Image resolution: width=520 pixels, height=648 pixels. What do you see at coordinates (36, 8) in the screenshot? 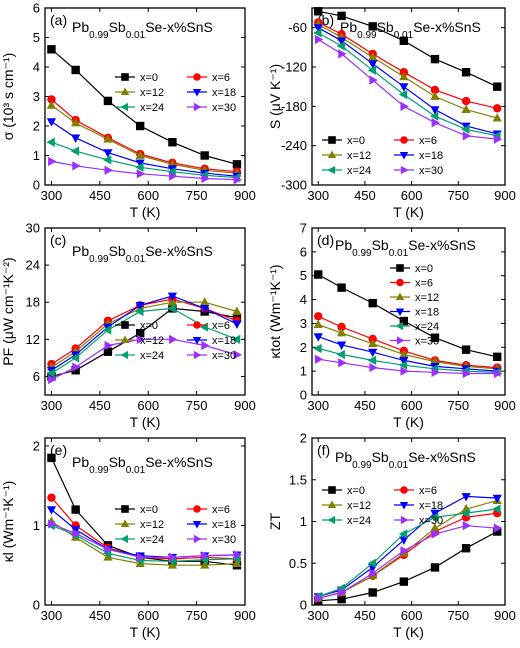
I see `y-tick-label: 6` at bounding box center [36, 8].